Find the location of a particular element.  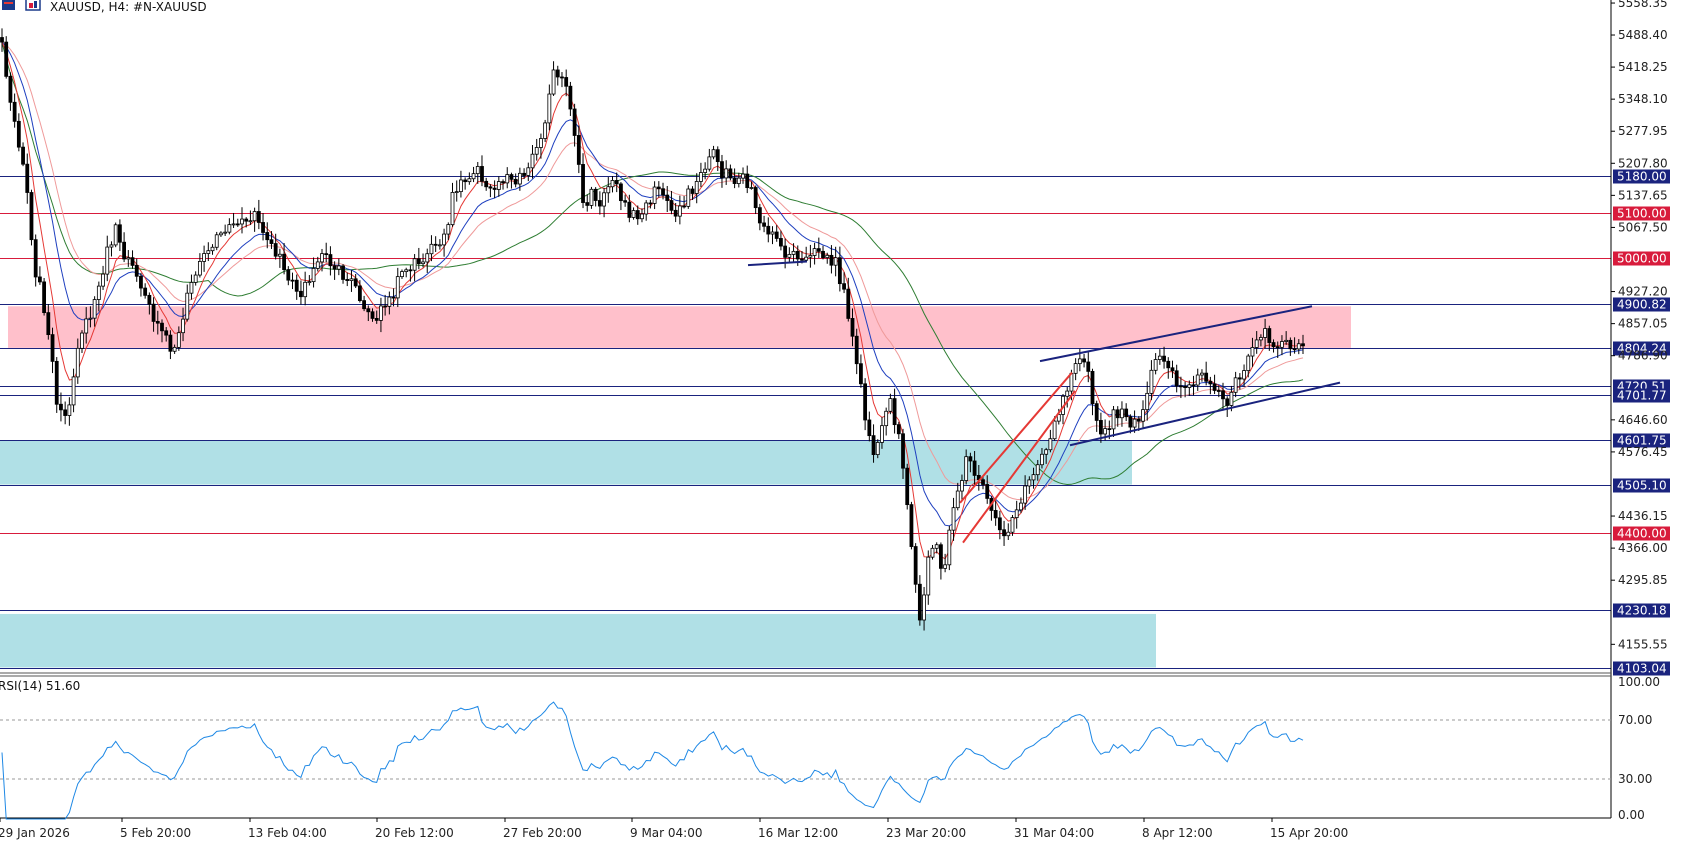

price-tick-0: 5558.35 is located at coordinates (1643, 5).